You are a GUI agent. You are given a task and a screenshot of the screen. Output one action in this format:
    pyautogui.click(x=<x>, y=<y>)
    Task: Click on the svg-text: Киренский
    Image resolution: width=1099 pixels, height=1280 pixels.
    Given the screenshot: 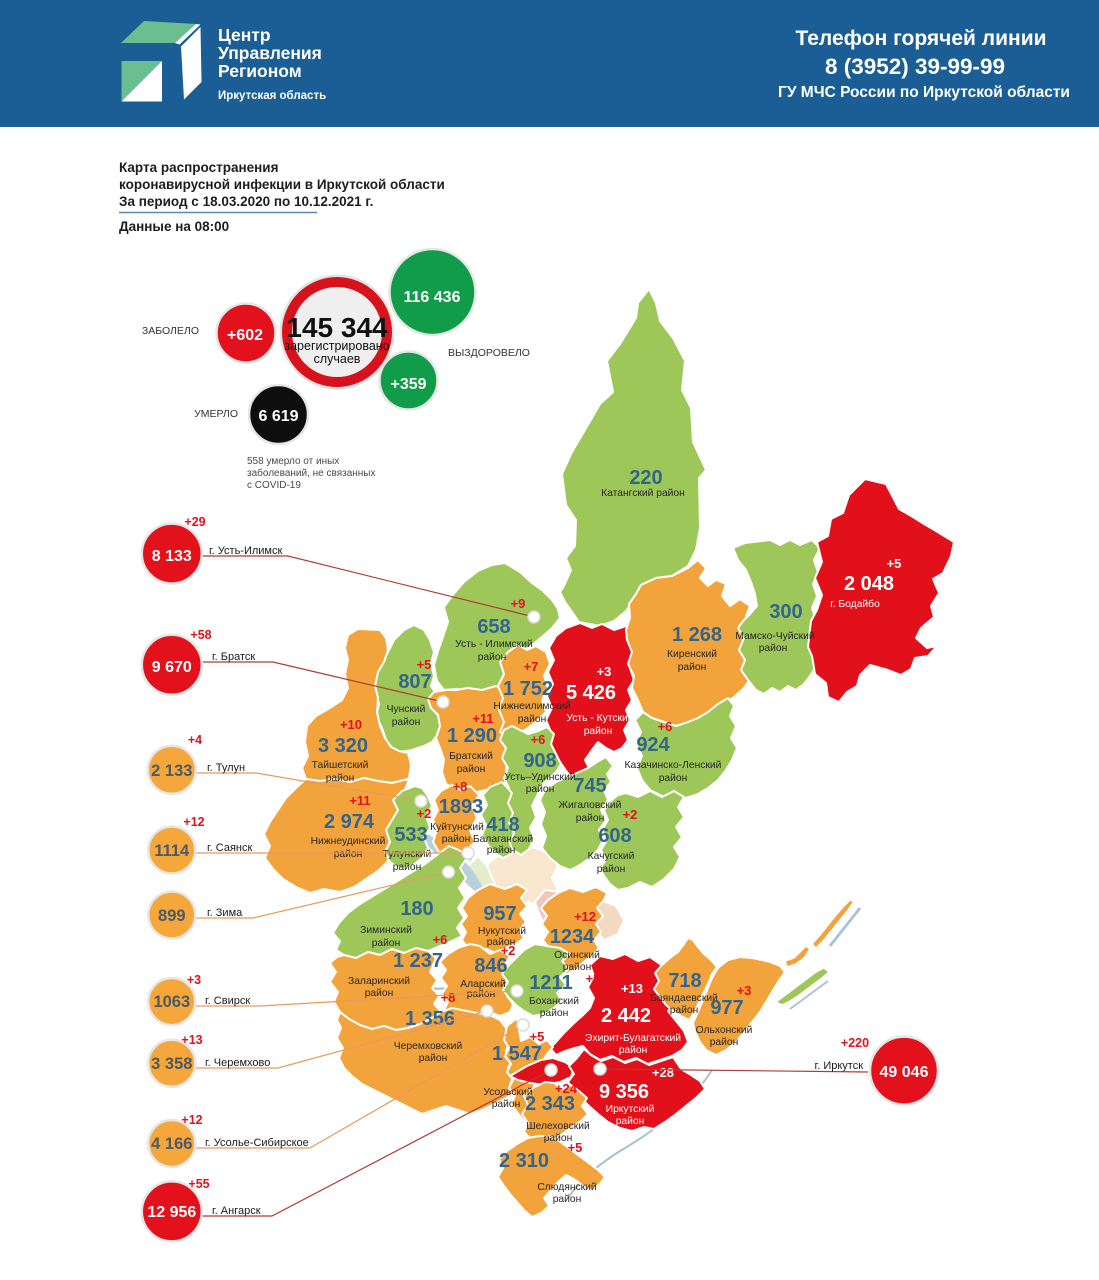 What is the action you would take?
    pyautogui.click(x=692, y=654)
    